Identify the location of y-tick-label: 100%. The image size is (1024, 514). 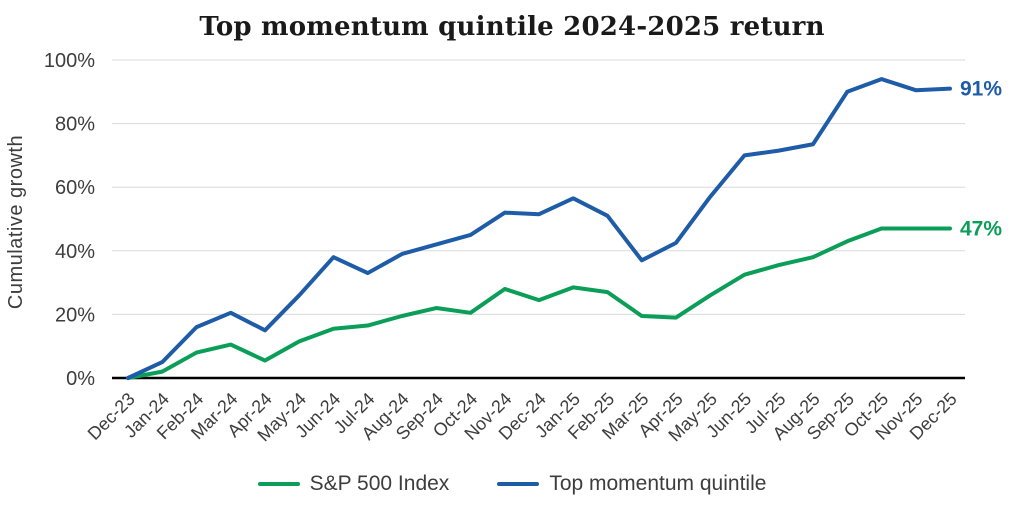
(69, 61).